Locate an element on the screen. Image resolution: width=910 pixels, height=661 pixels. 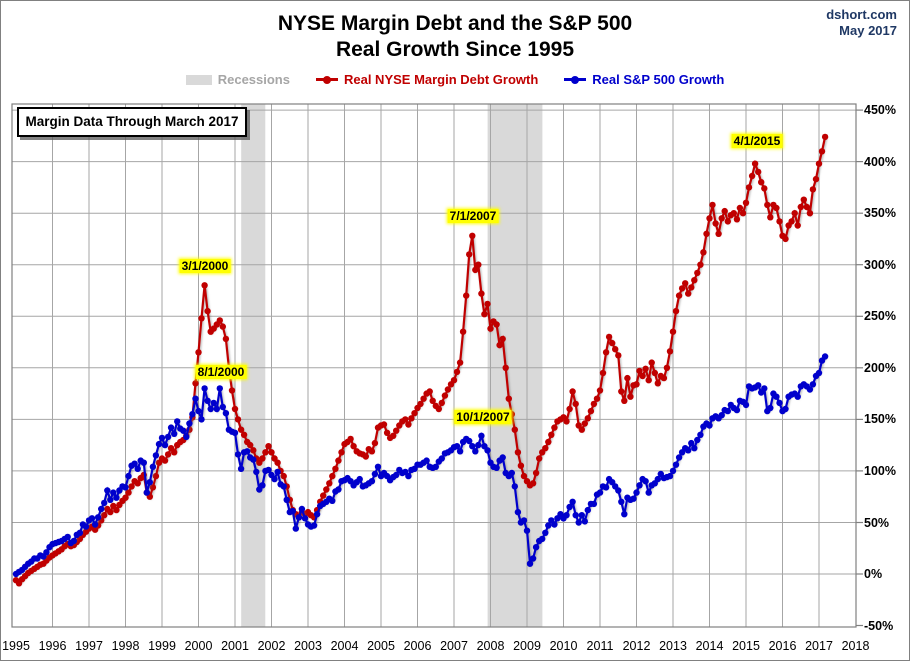
legend-label-sp500: Real S&P 500 Growth is located at coordinates (658, 79).